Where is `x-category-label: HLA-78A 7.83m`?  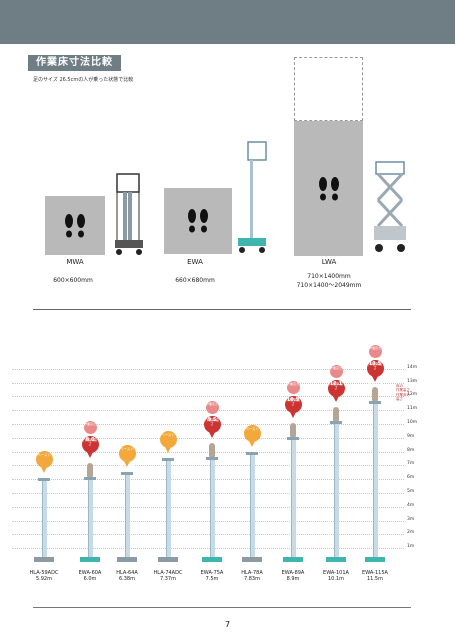 x-category-label: HLA-78A 7.83m is located at coordinates (252, 576).